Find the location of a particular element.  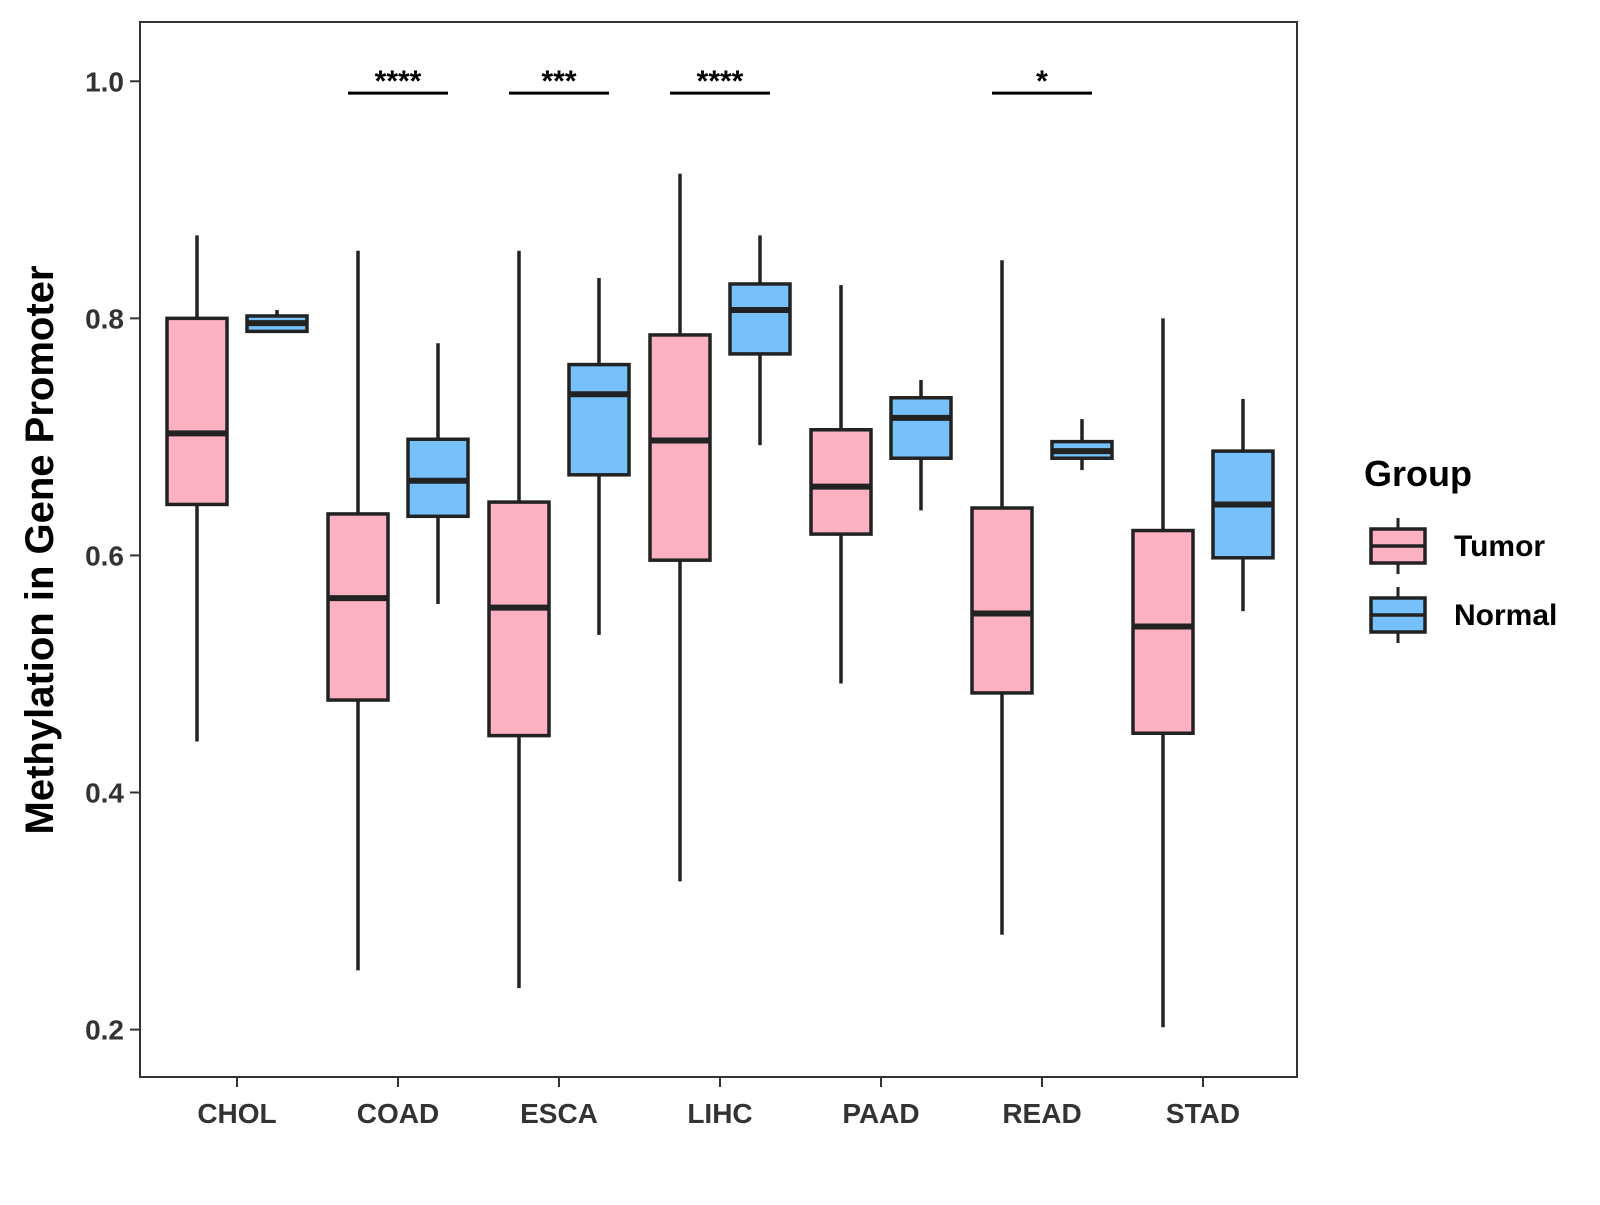

box-body-normal-paad is located at coordinates (921, 428).